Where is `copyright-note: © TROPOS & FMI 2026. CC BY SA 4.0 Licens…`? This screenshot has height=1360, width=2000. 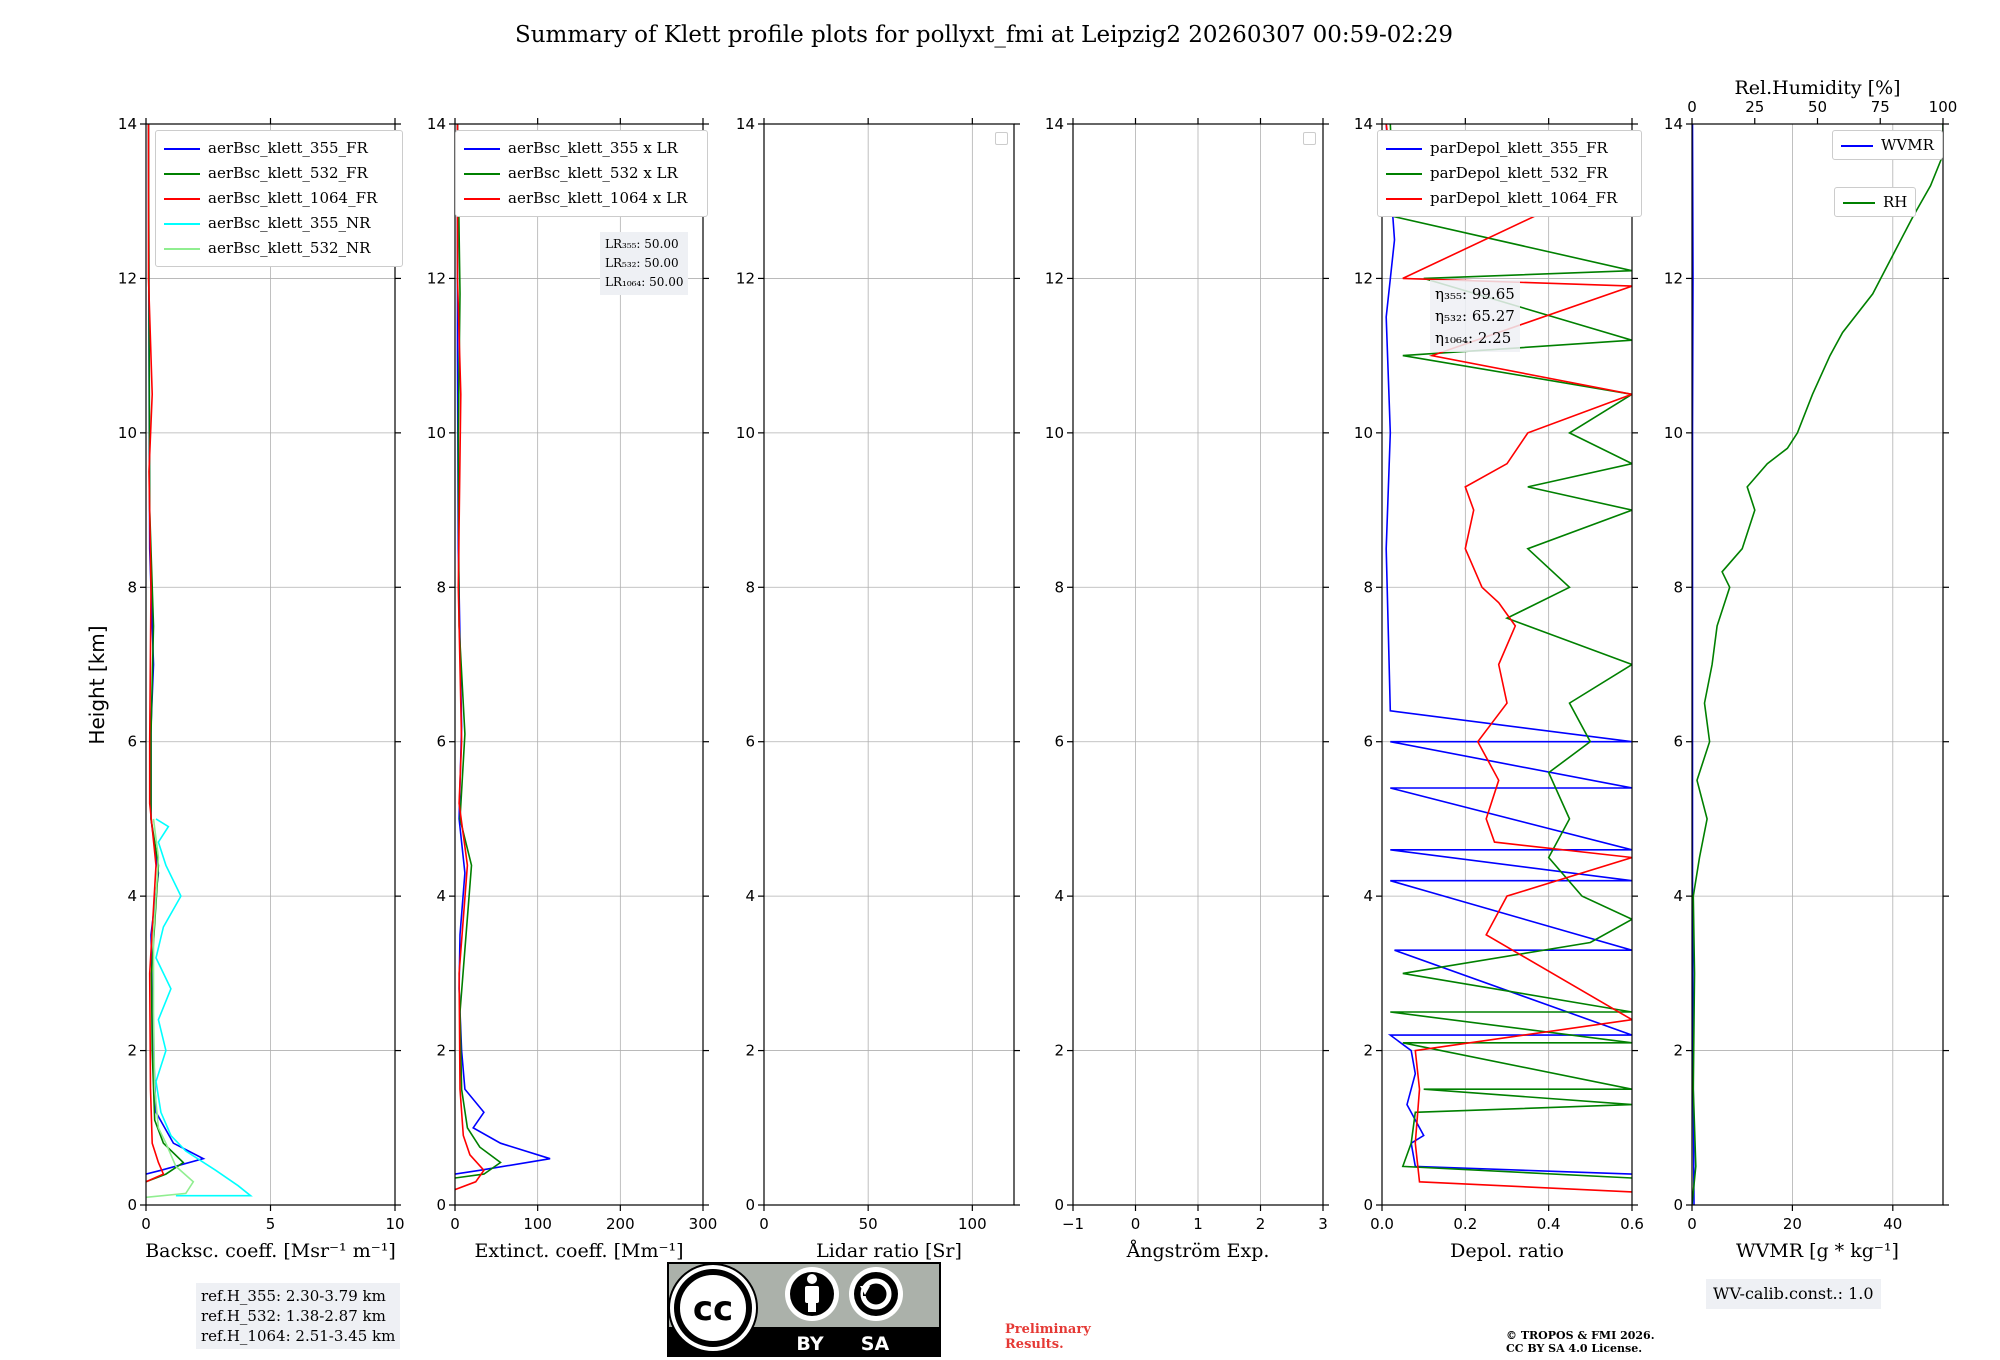 copyright-note: © TROPOS & FMI 2026. CC BY SA 4.0 Licens… is located at coordinates (1580, 1342).